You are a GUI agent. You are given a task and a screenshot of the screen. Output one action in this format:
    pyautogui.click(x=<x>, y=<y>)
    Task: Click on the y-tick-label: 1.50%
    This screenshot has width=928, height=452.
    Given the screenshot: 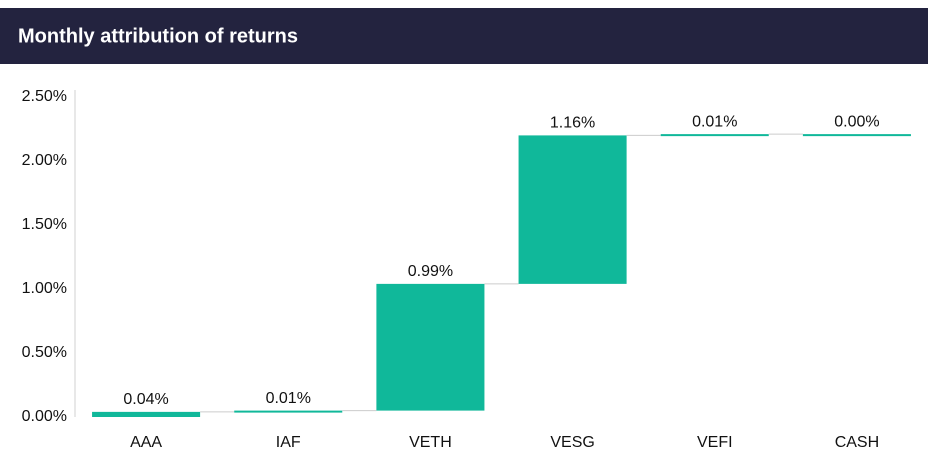 What is the action you would take?
    pyautogui.click(x=44, y=224)
    